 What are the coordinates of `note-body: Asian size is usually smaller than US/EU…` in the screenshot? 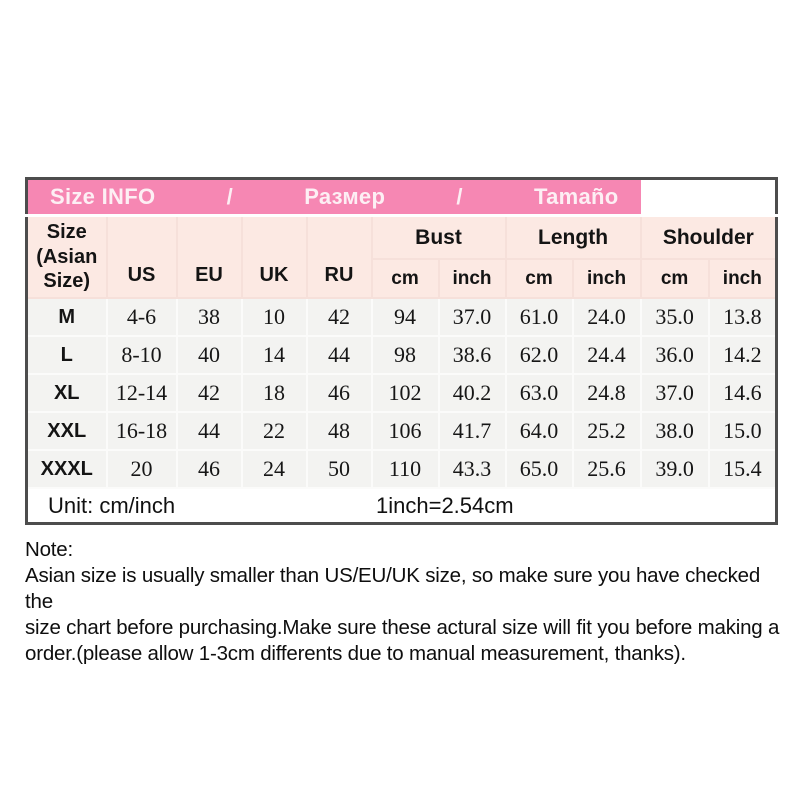 It's located at (402, 614).